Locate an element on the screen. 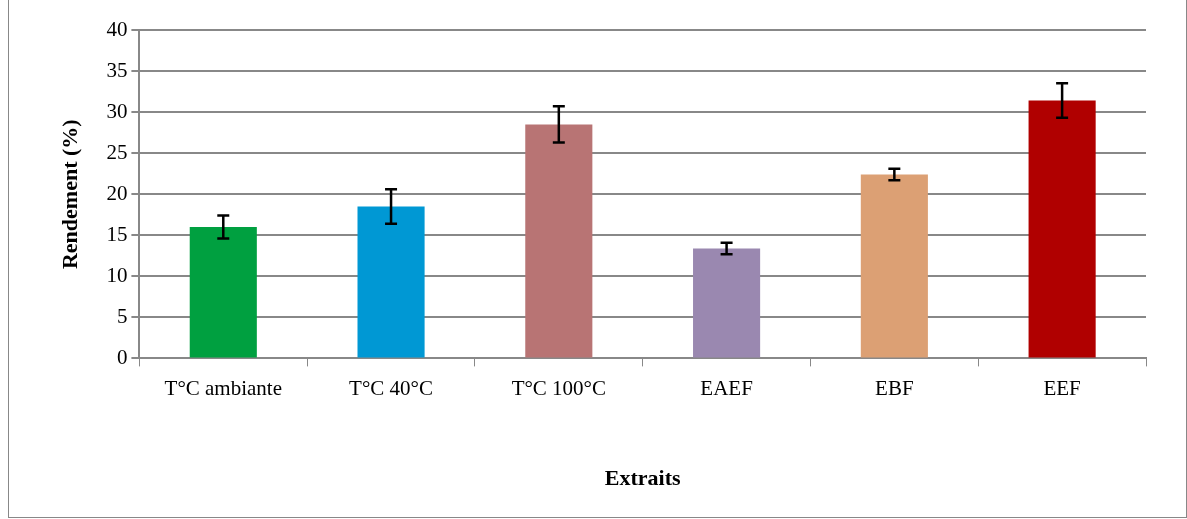 The image size is (1187, 519). y-tick-label: 5 is located at coordinates (122, 315).